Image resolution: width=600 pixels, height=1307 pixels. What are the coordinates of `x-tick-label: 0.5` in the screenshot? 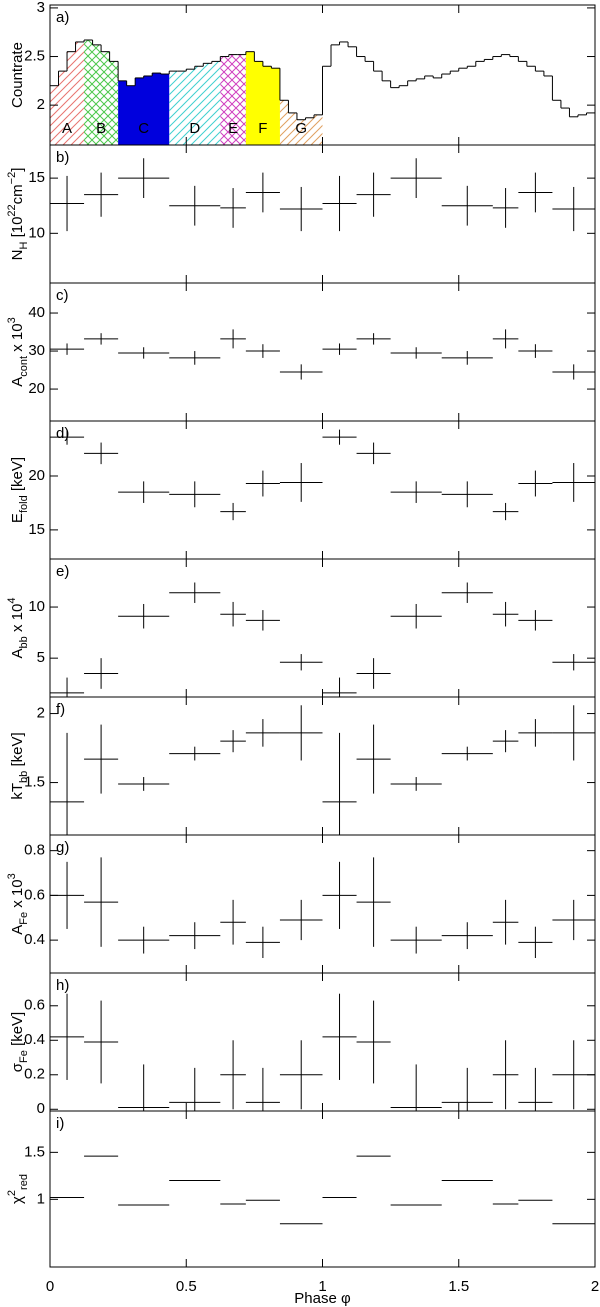 It's located at (186, 1286).